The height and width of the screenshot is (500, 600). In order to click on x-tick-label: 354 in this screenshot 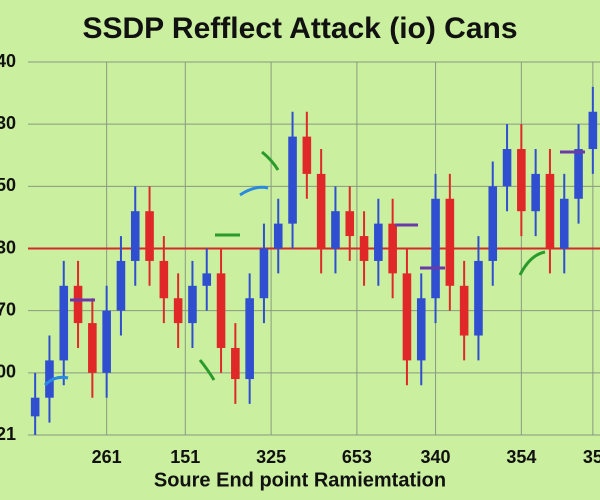, I will do `click(521, 457)`.